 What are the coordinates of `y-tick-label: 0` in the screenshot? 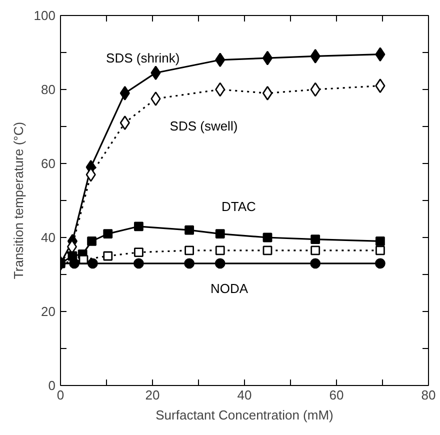 It's located at (52, 385).